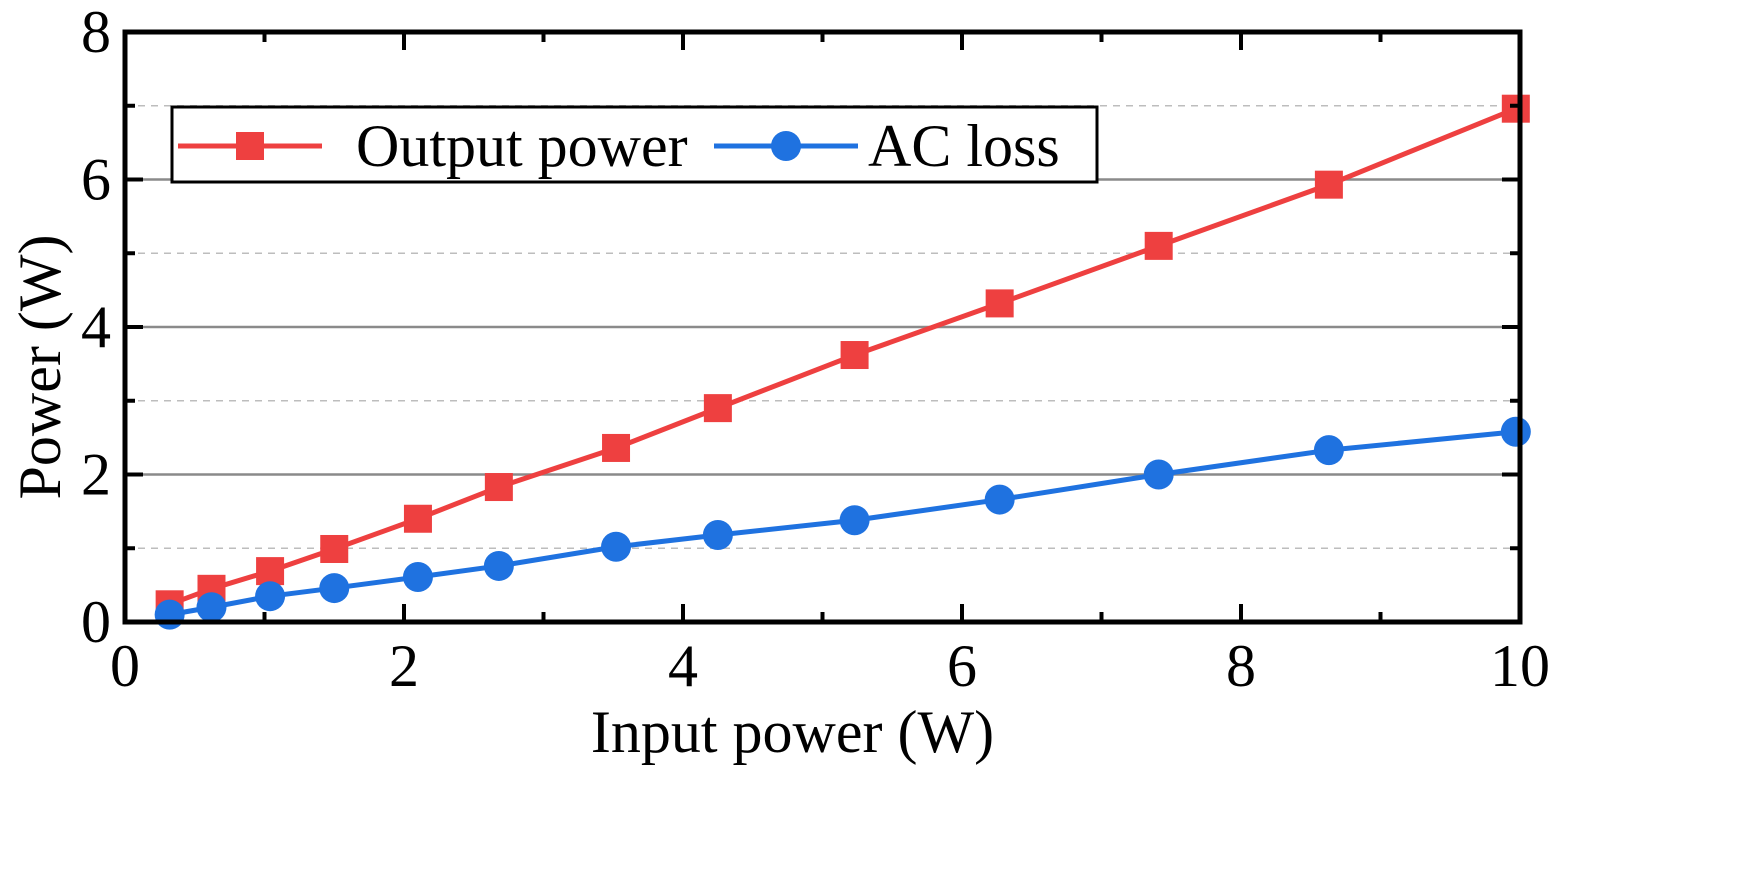 The image size is (1758, 873). What do you see at coordinates (522, 146) in the screenshot?
I see `legend-label-output-power: Output power` at bounding box center [522, 146].